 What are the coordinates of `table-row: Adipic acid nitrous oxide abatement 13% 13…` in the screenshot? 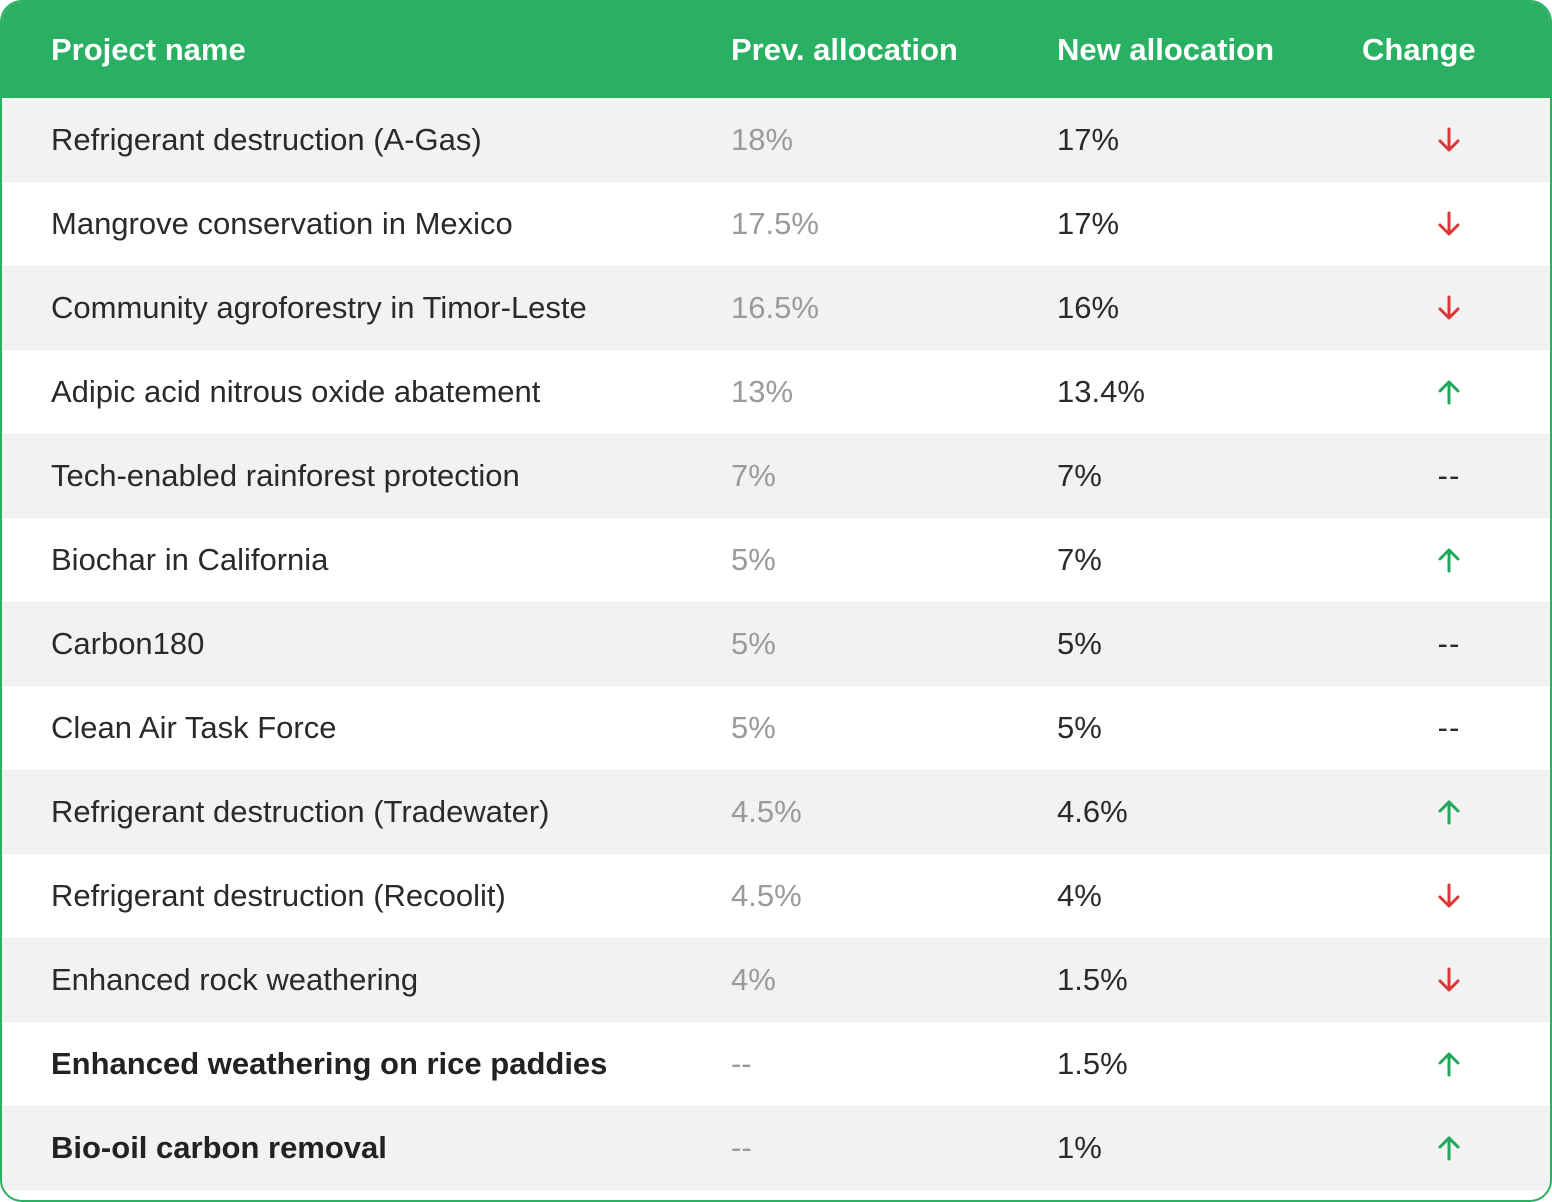 It's located at (776, 392).